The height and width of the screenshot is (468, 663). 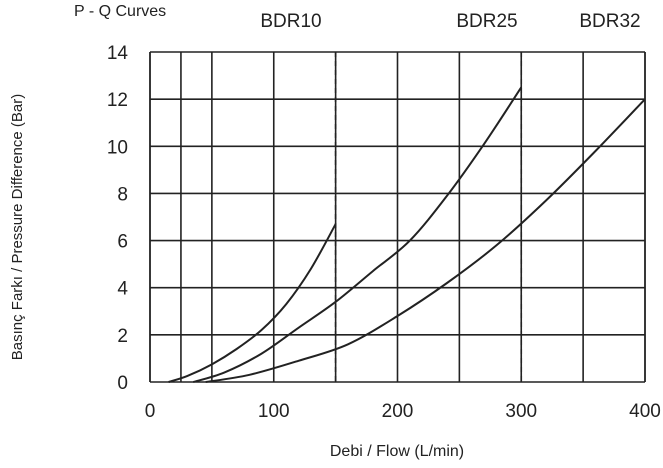 I want to click on x-axis-label: Debi / Flow (L/min), so click(x=397, y=451).